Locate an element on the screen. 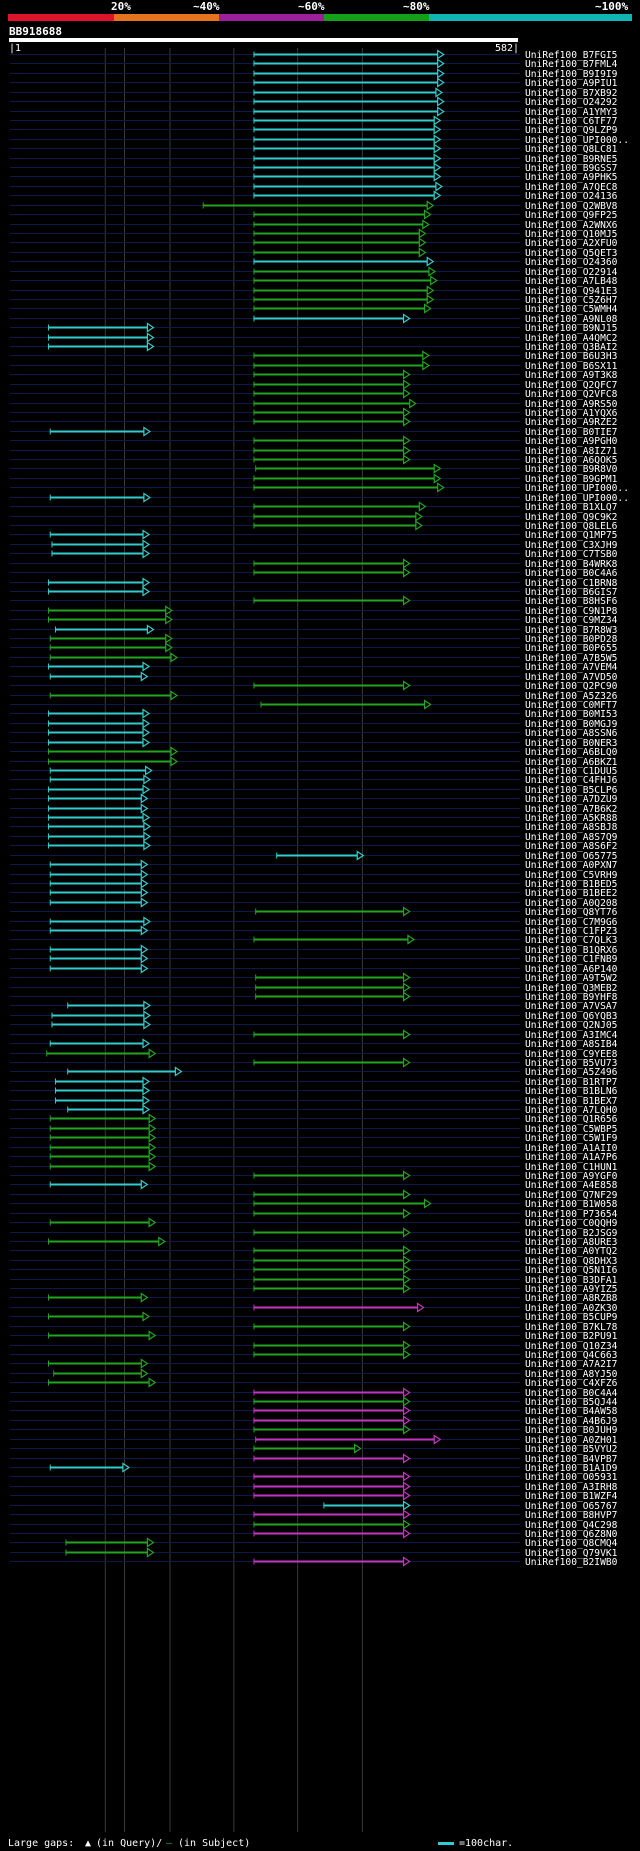 Image resolution: width=640 pixels, height=1851 pixels. hit-row: UniRef100_Q4C298 is located at coordinates (314, 1525).